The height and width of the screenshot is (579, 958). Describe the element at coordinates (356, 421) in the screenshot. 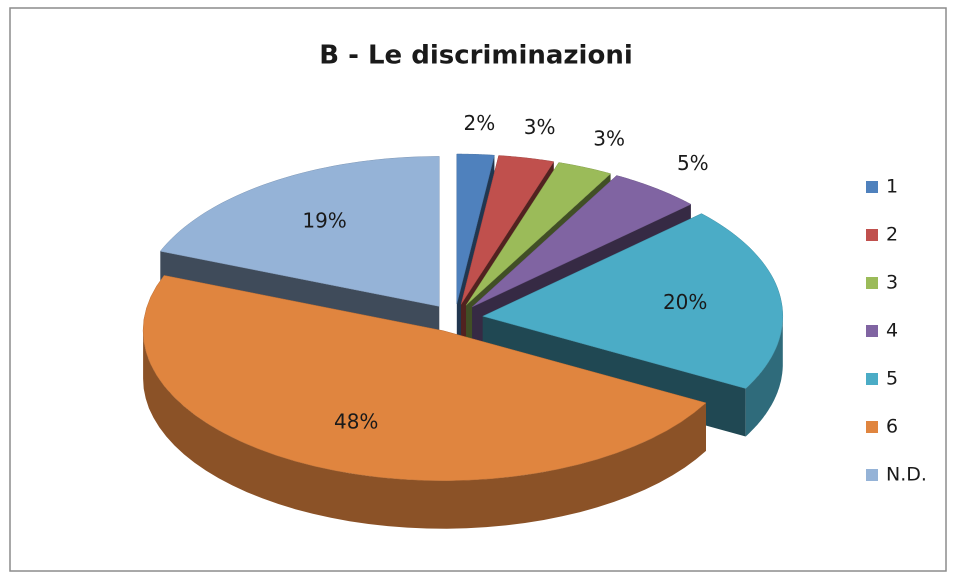

I see `data-label: 48%` at that location.